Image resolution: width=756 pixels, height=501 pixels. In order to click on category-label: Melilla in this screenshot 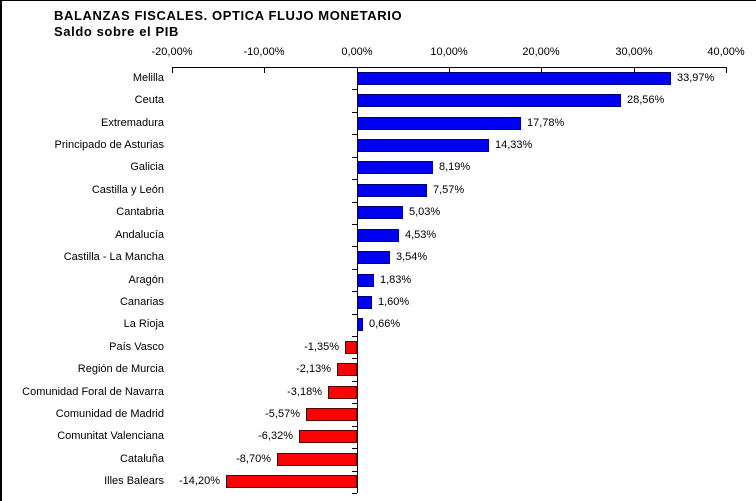, I will do `click(148, 78)`.